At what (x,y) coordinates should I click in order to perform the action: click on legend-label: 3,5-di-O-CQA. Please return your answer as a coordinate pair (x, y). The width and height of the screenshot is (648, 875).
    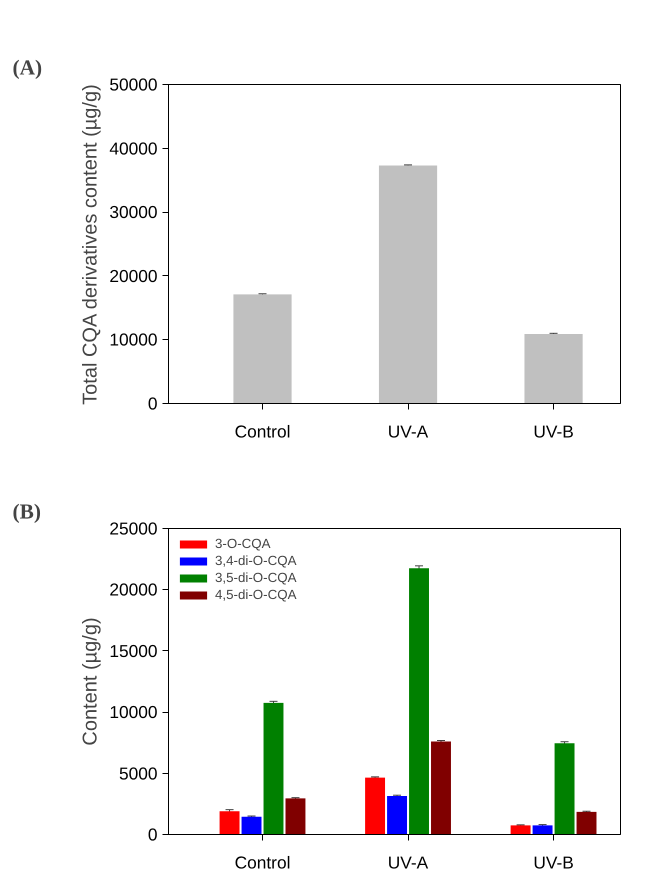
    Looking at the image, I should click on (255, 577).